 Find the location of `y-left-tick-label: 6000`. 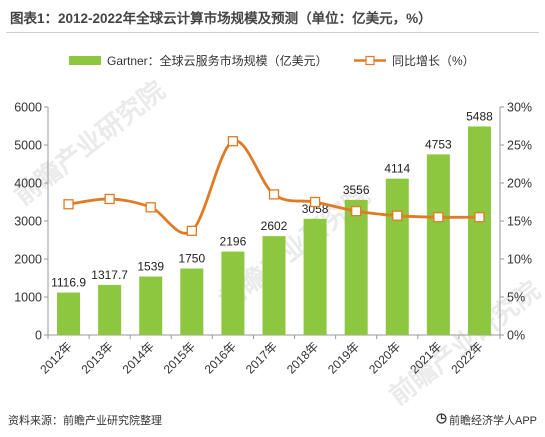

y-left-tick-label: 6000 is located at coordinates (28, 108).